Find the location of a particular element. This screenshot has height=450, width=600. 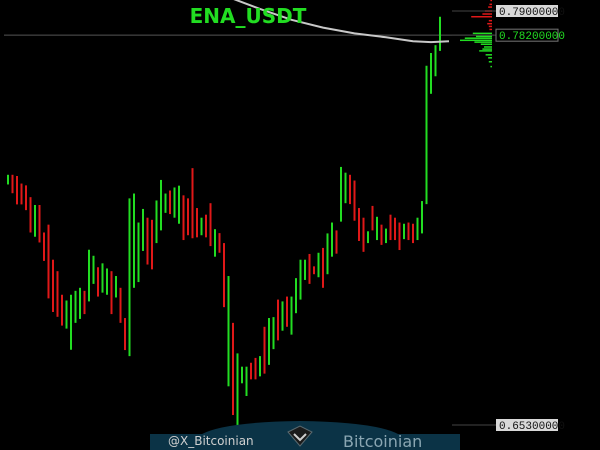

watermark-brand: Bitcoinian is located at coordinates (382, 441).